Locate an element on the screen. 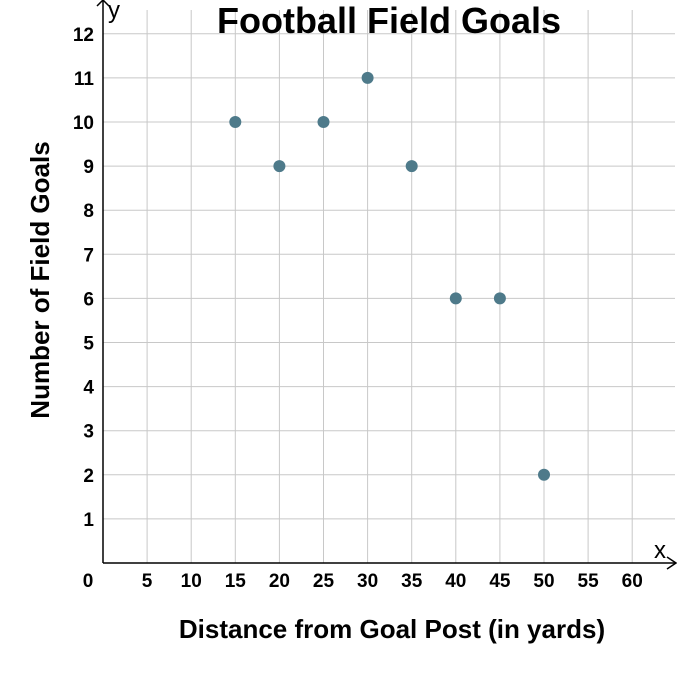  y-tick-label: 2 is located at coordinates (88, 476).